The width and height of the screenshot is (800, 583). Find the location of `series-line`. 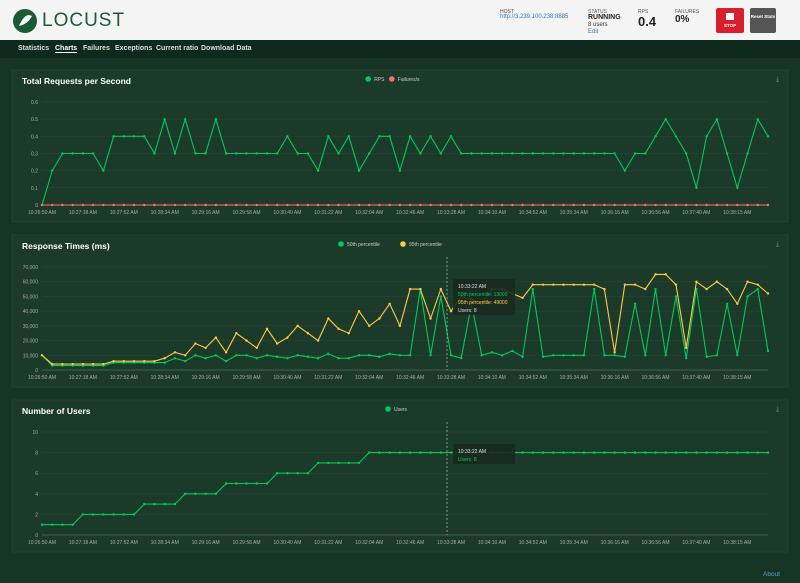

series-line is located at coordinates (405, 327).